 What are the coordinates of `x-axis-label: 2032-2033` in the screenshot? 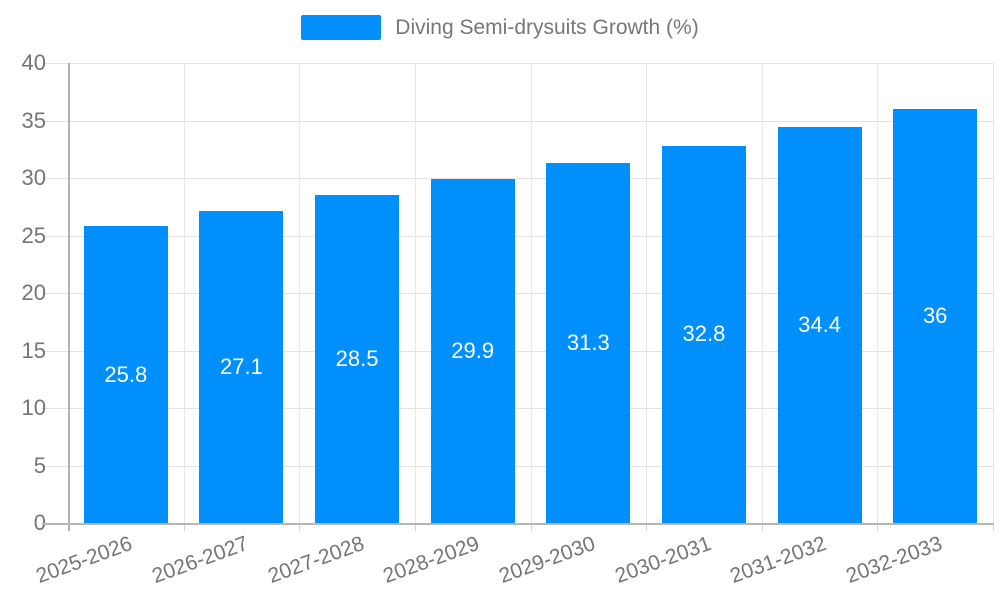 It's located at (894, 560).